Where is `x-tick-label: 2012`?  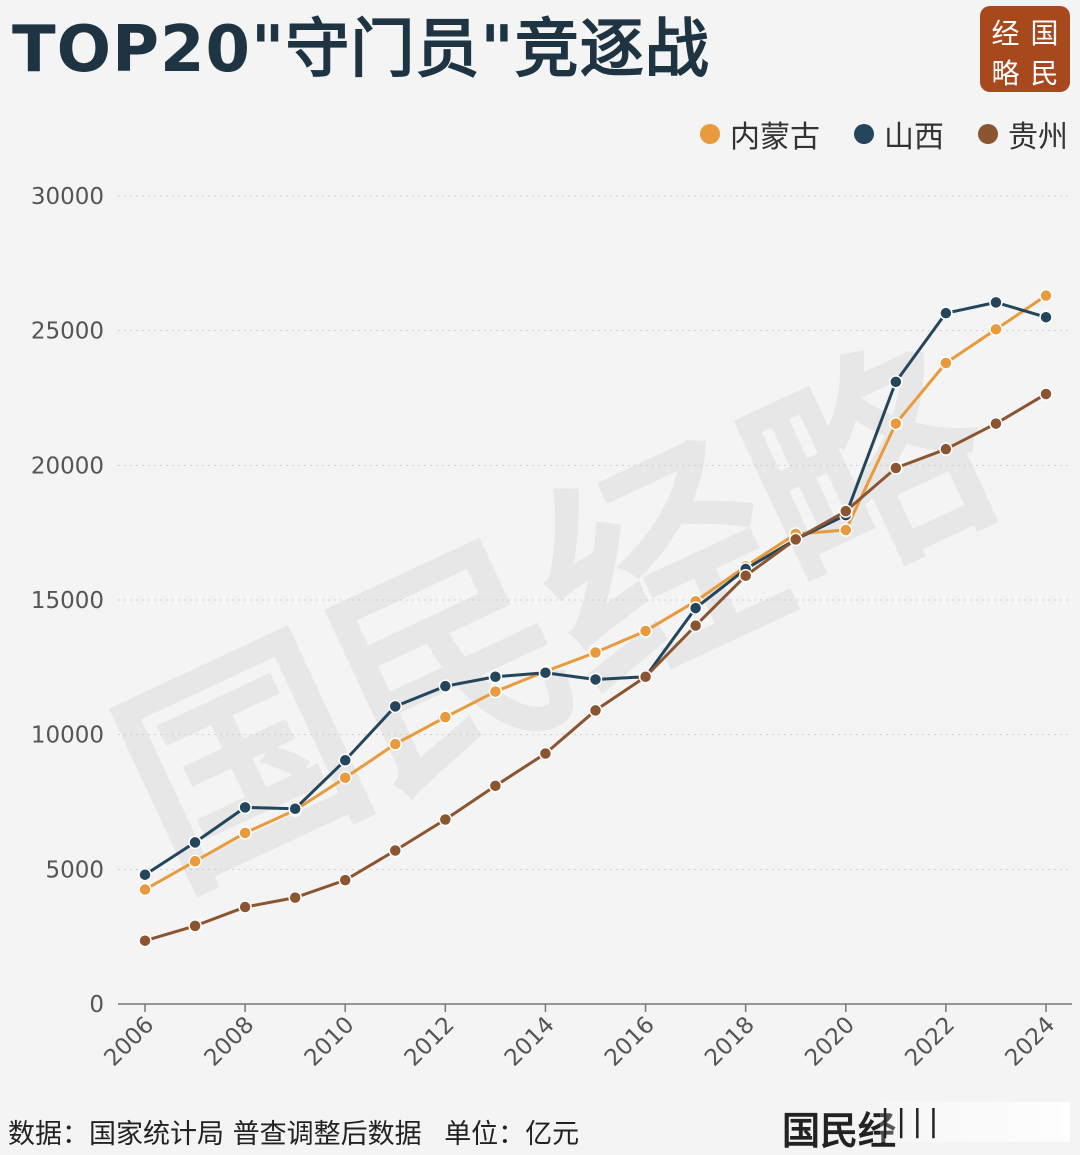 x-tick-label: 2012 is located at coordinates (430, 1042).